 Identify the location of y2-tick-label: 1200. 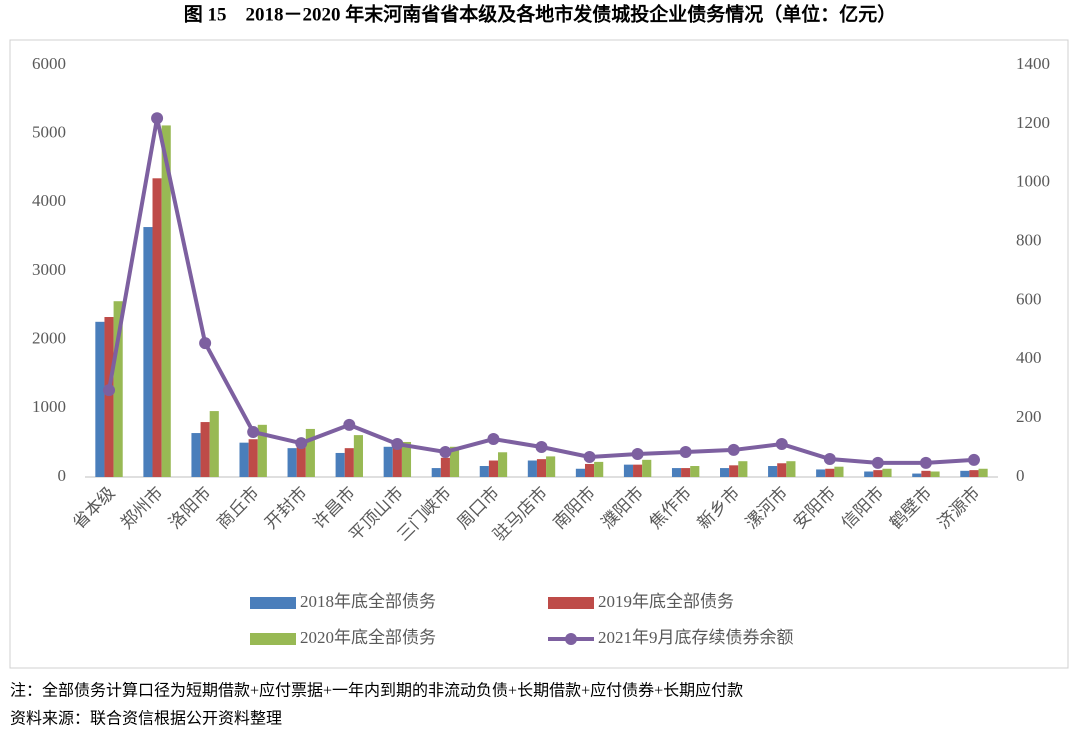
(1033, 122).